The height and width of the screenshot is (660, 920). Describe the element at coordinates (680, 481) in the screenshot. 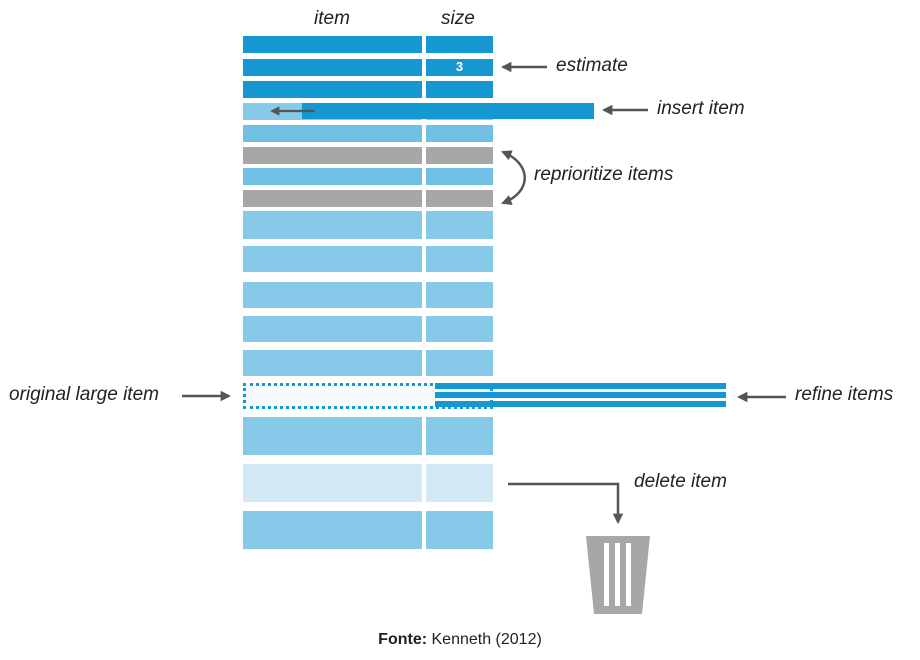

I see `delete-item-label: delete item` at that location.